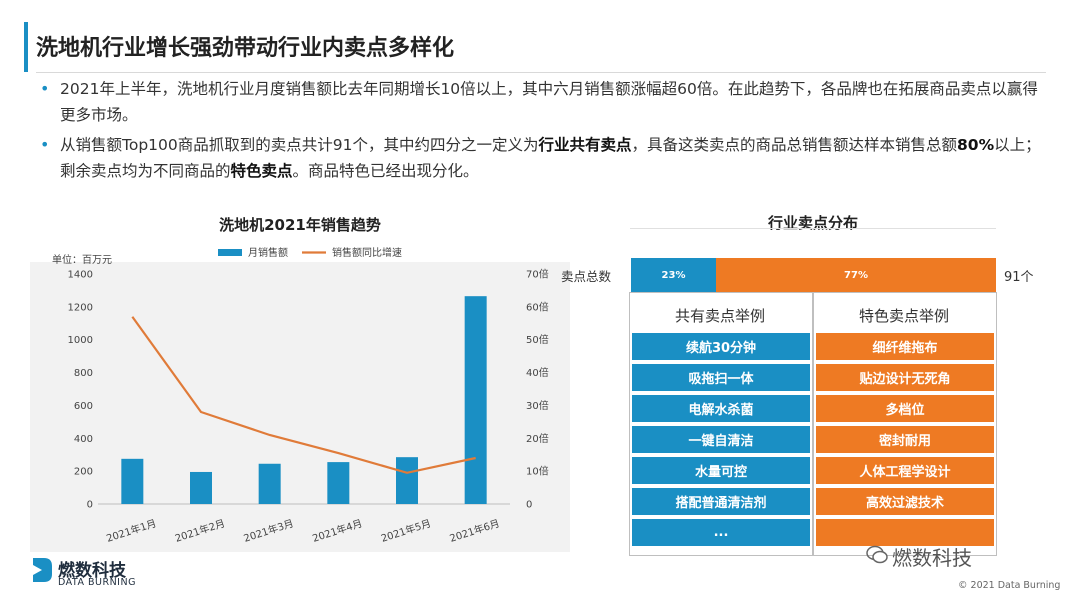 This screenshot has height=608, width=1080. What do you see at coordinates (80, 275) in the screenshot?
I see `y-left-tick-label: 1400` at bounding box center [80, 275].